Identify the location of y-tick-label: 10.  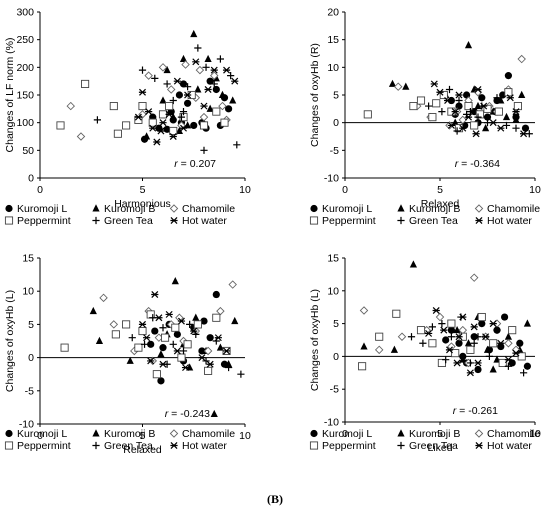
(333, 291).